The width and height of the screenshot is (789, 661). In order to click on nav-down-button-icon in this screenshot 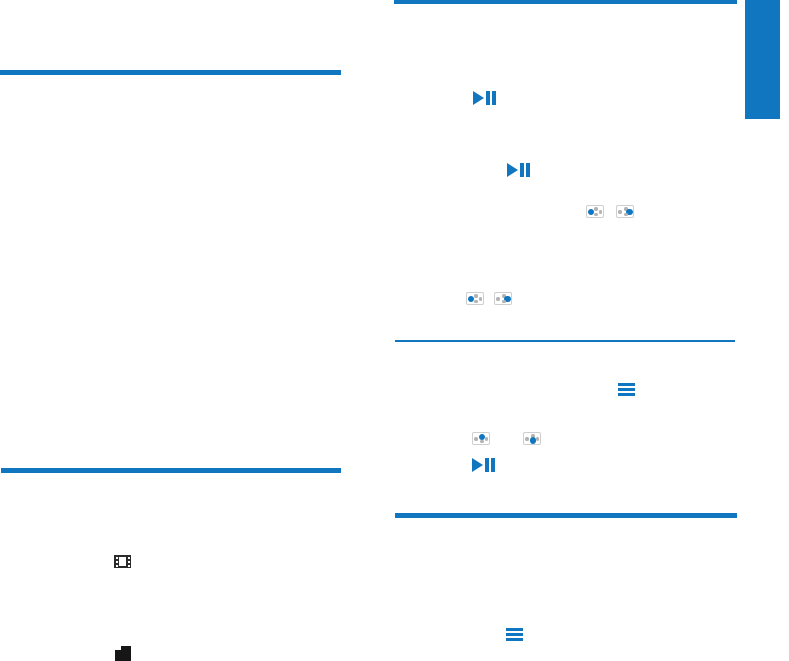, I will do `click(532, 438)`.